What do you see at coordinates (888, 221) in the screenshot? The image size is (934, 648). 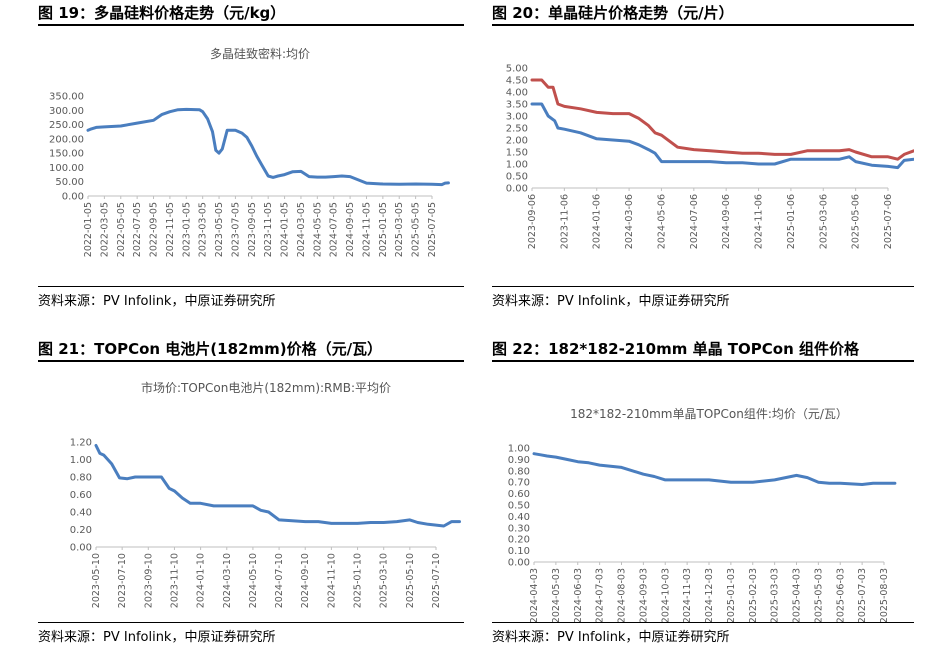 I see `x-tick-label: 2025-07-06` at bounding box center [888, 221].